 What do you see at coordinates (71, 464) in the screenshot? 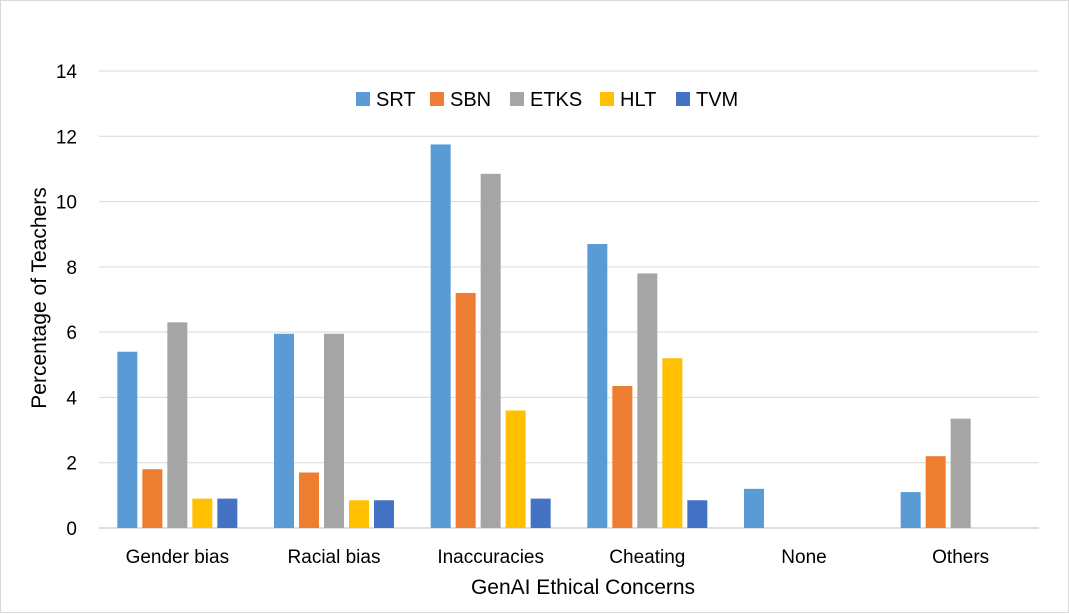
I see `y-tick-label: 2` at bounding box center [71, 464].